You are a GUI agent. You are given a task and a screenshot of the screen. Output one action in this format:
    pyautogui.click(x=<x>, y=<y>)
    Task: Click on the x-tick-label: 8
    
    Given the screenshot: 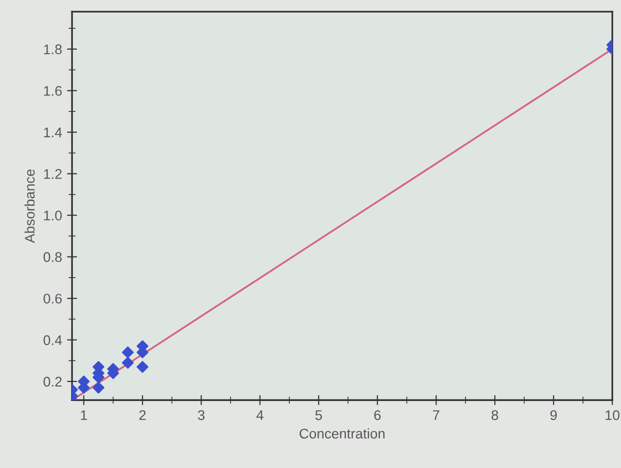 What is the action you would take?
    pyautogui.click(x=495, y=415)
    